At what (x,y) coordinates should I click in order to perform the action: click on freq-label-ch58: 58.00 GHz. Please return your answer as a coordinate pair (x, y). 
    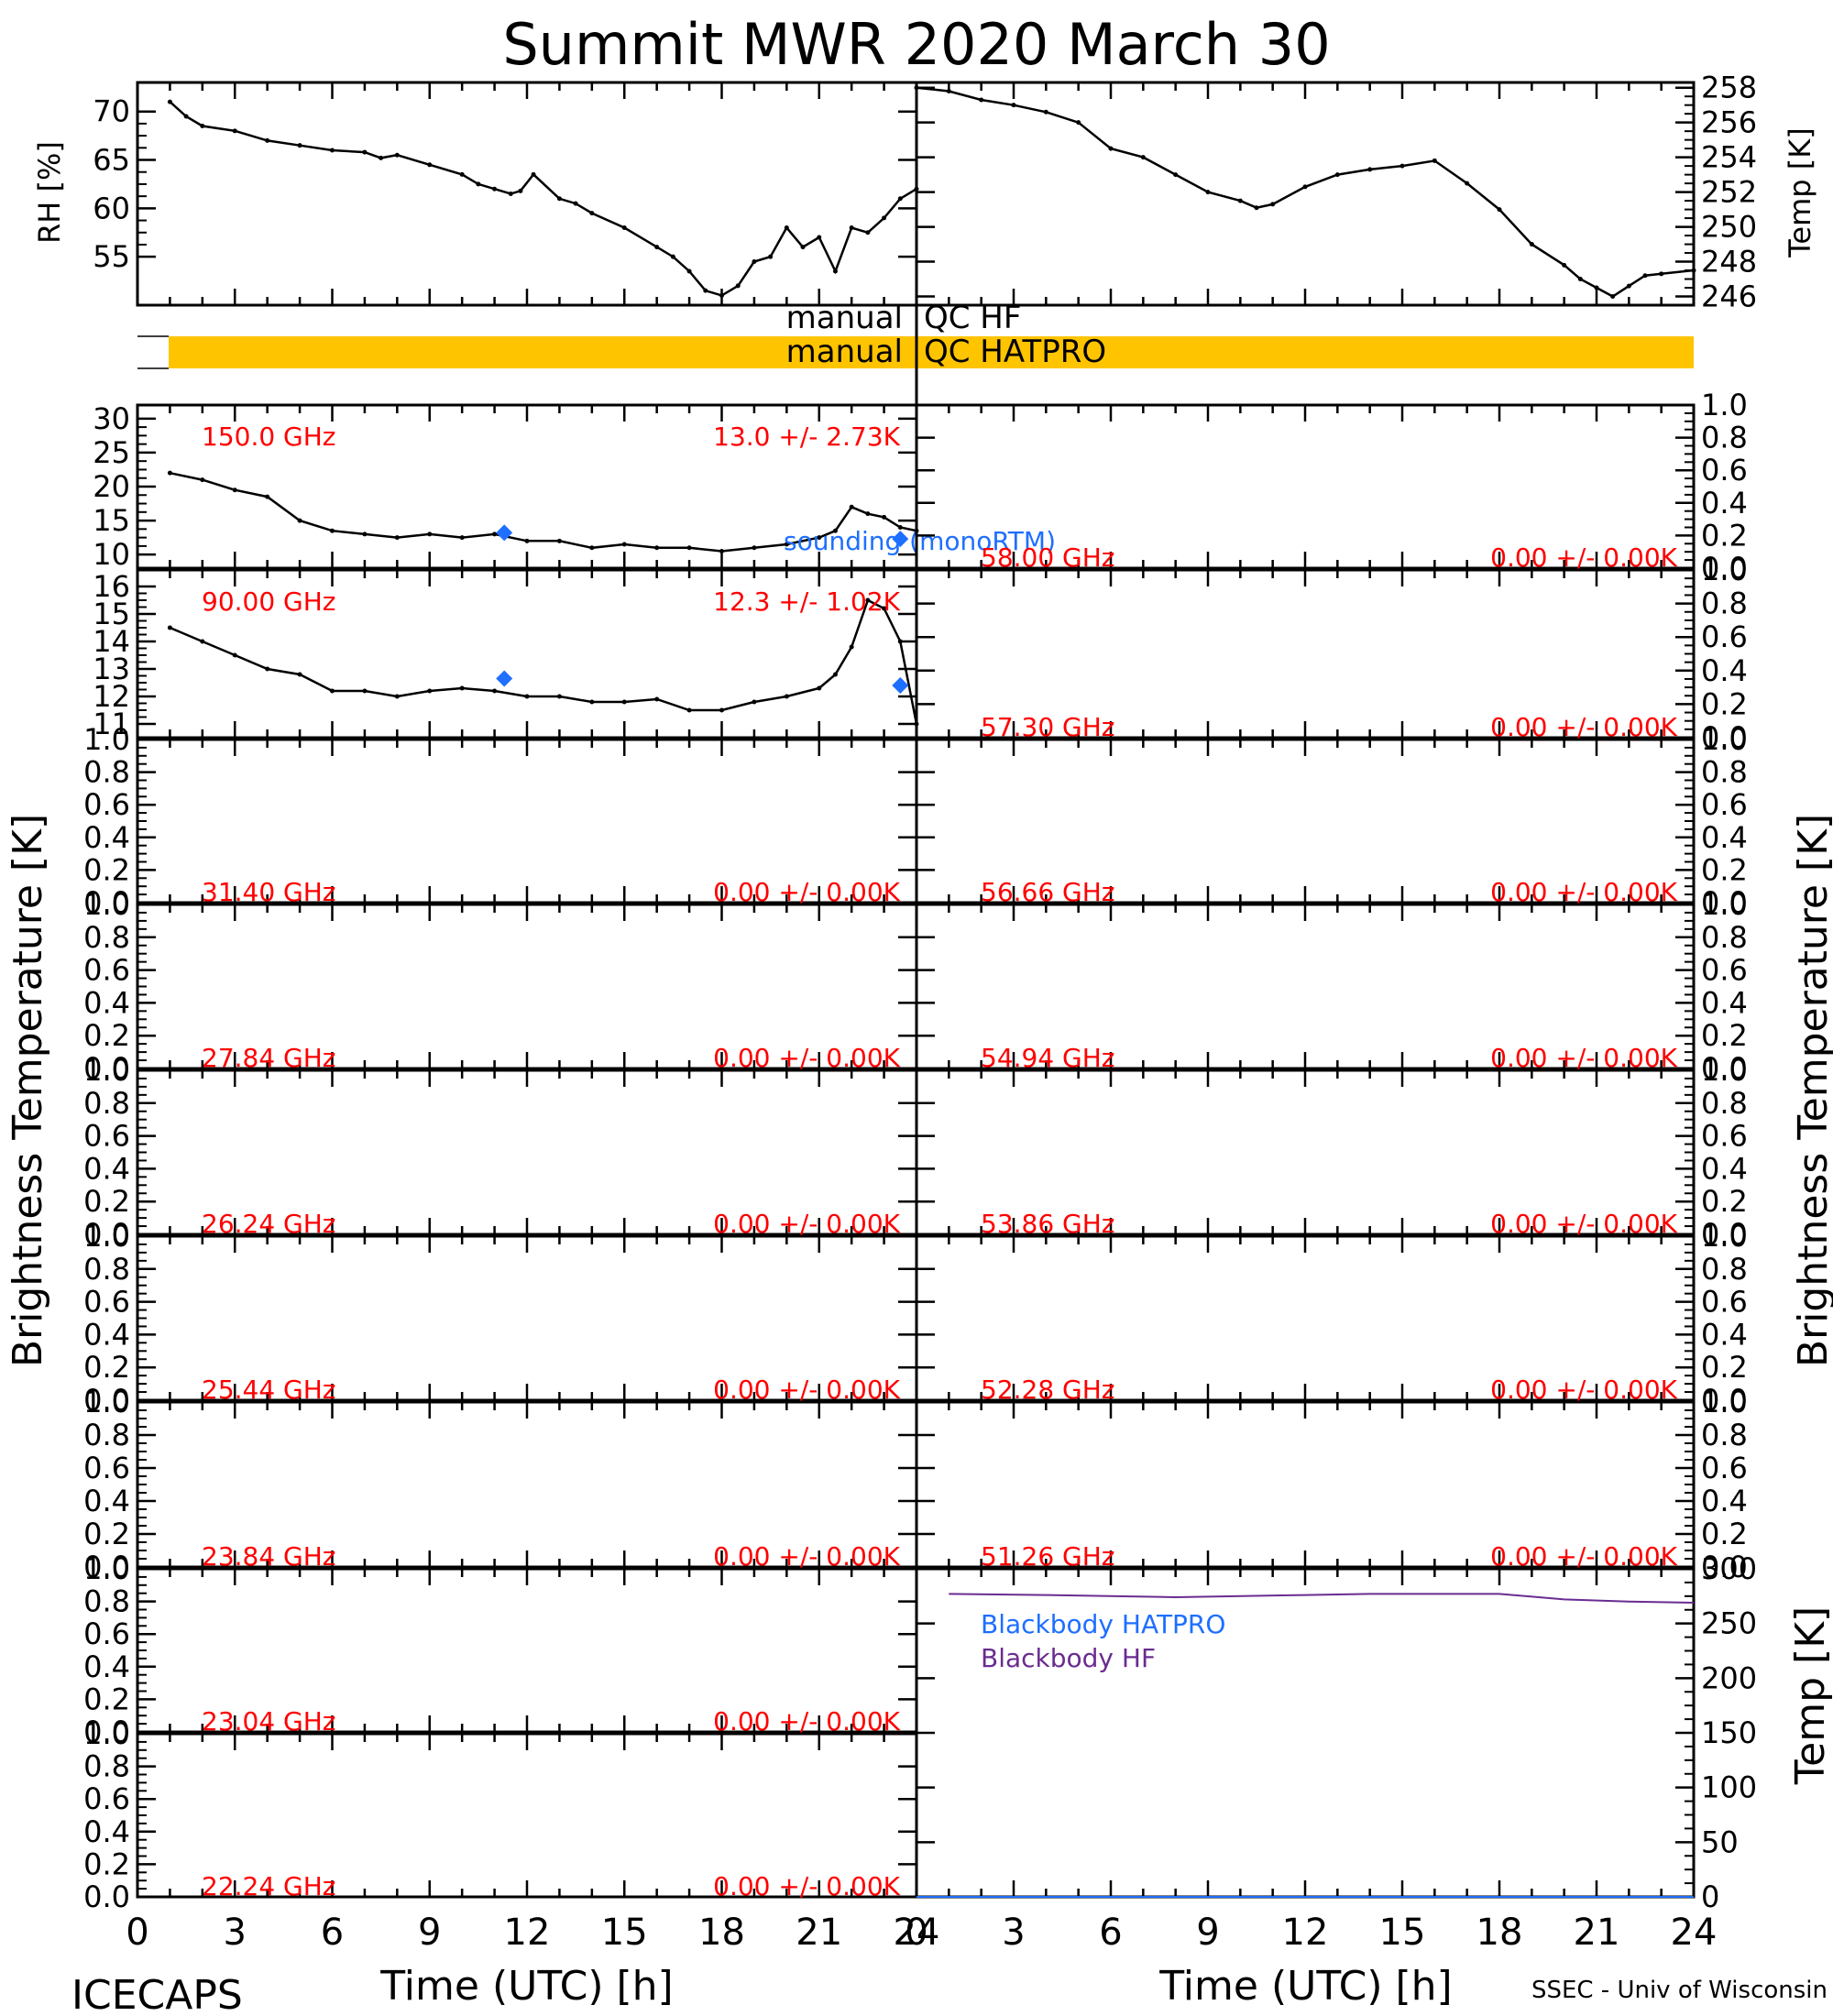
    Looking at the image, I should click on (1048, 557).